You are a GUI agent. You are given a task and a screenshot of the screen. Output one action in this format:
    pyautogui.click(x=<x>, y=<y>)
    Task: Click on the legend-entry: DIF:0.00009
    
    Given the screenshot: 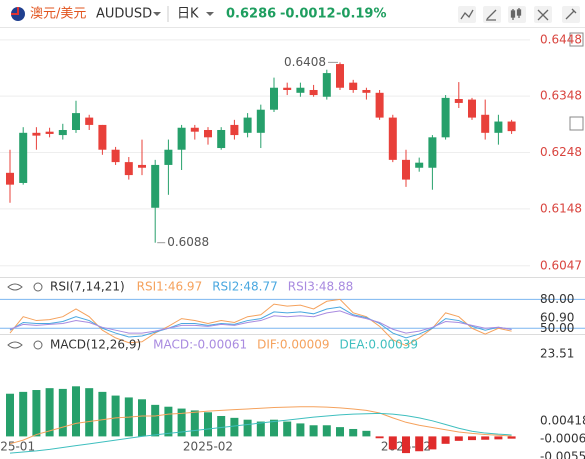 What is the action you would take?
    pyautogui.click(x=293, y=345)
    